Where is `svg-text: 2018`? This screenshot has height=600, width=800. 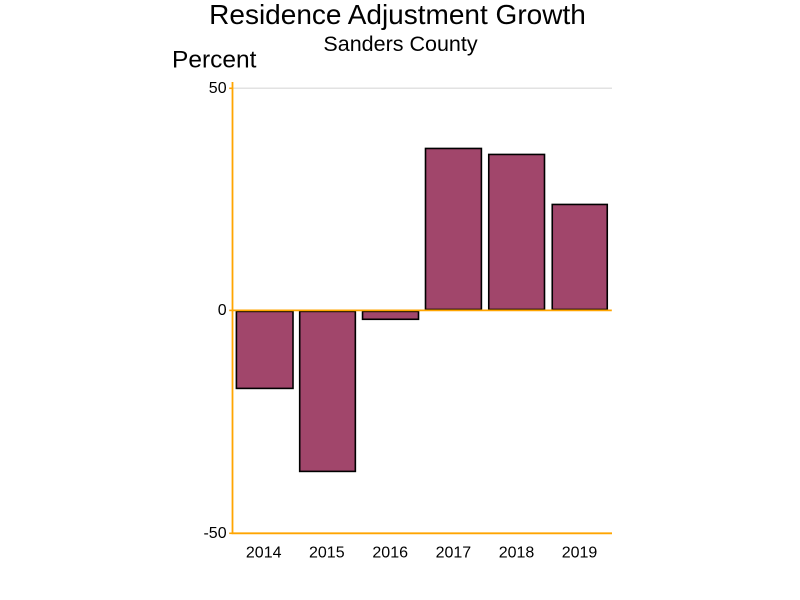
svg-text: 2018 is located at coordinates (517, 553).